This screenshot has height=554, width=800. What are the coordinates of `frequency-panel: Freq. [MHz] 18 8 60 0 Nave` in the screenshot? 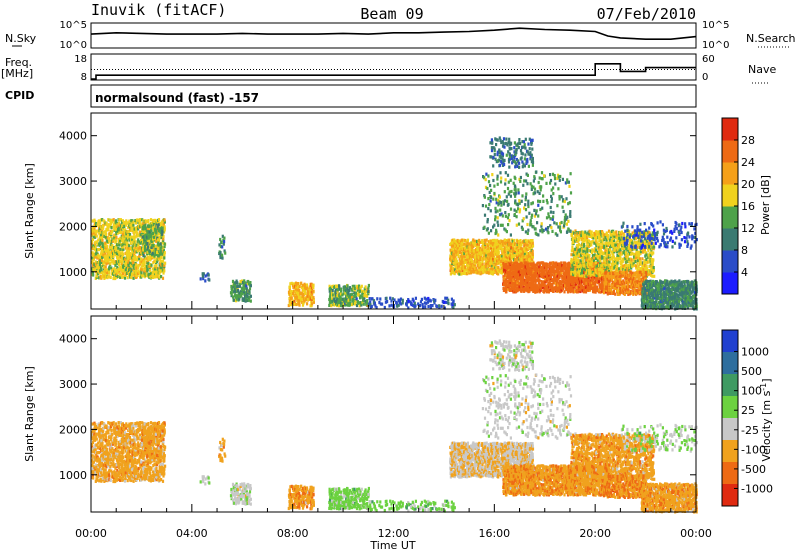 It's located at (388, 68).